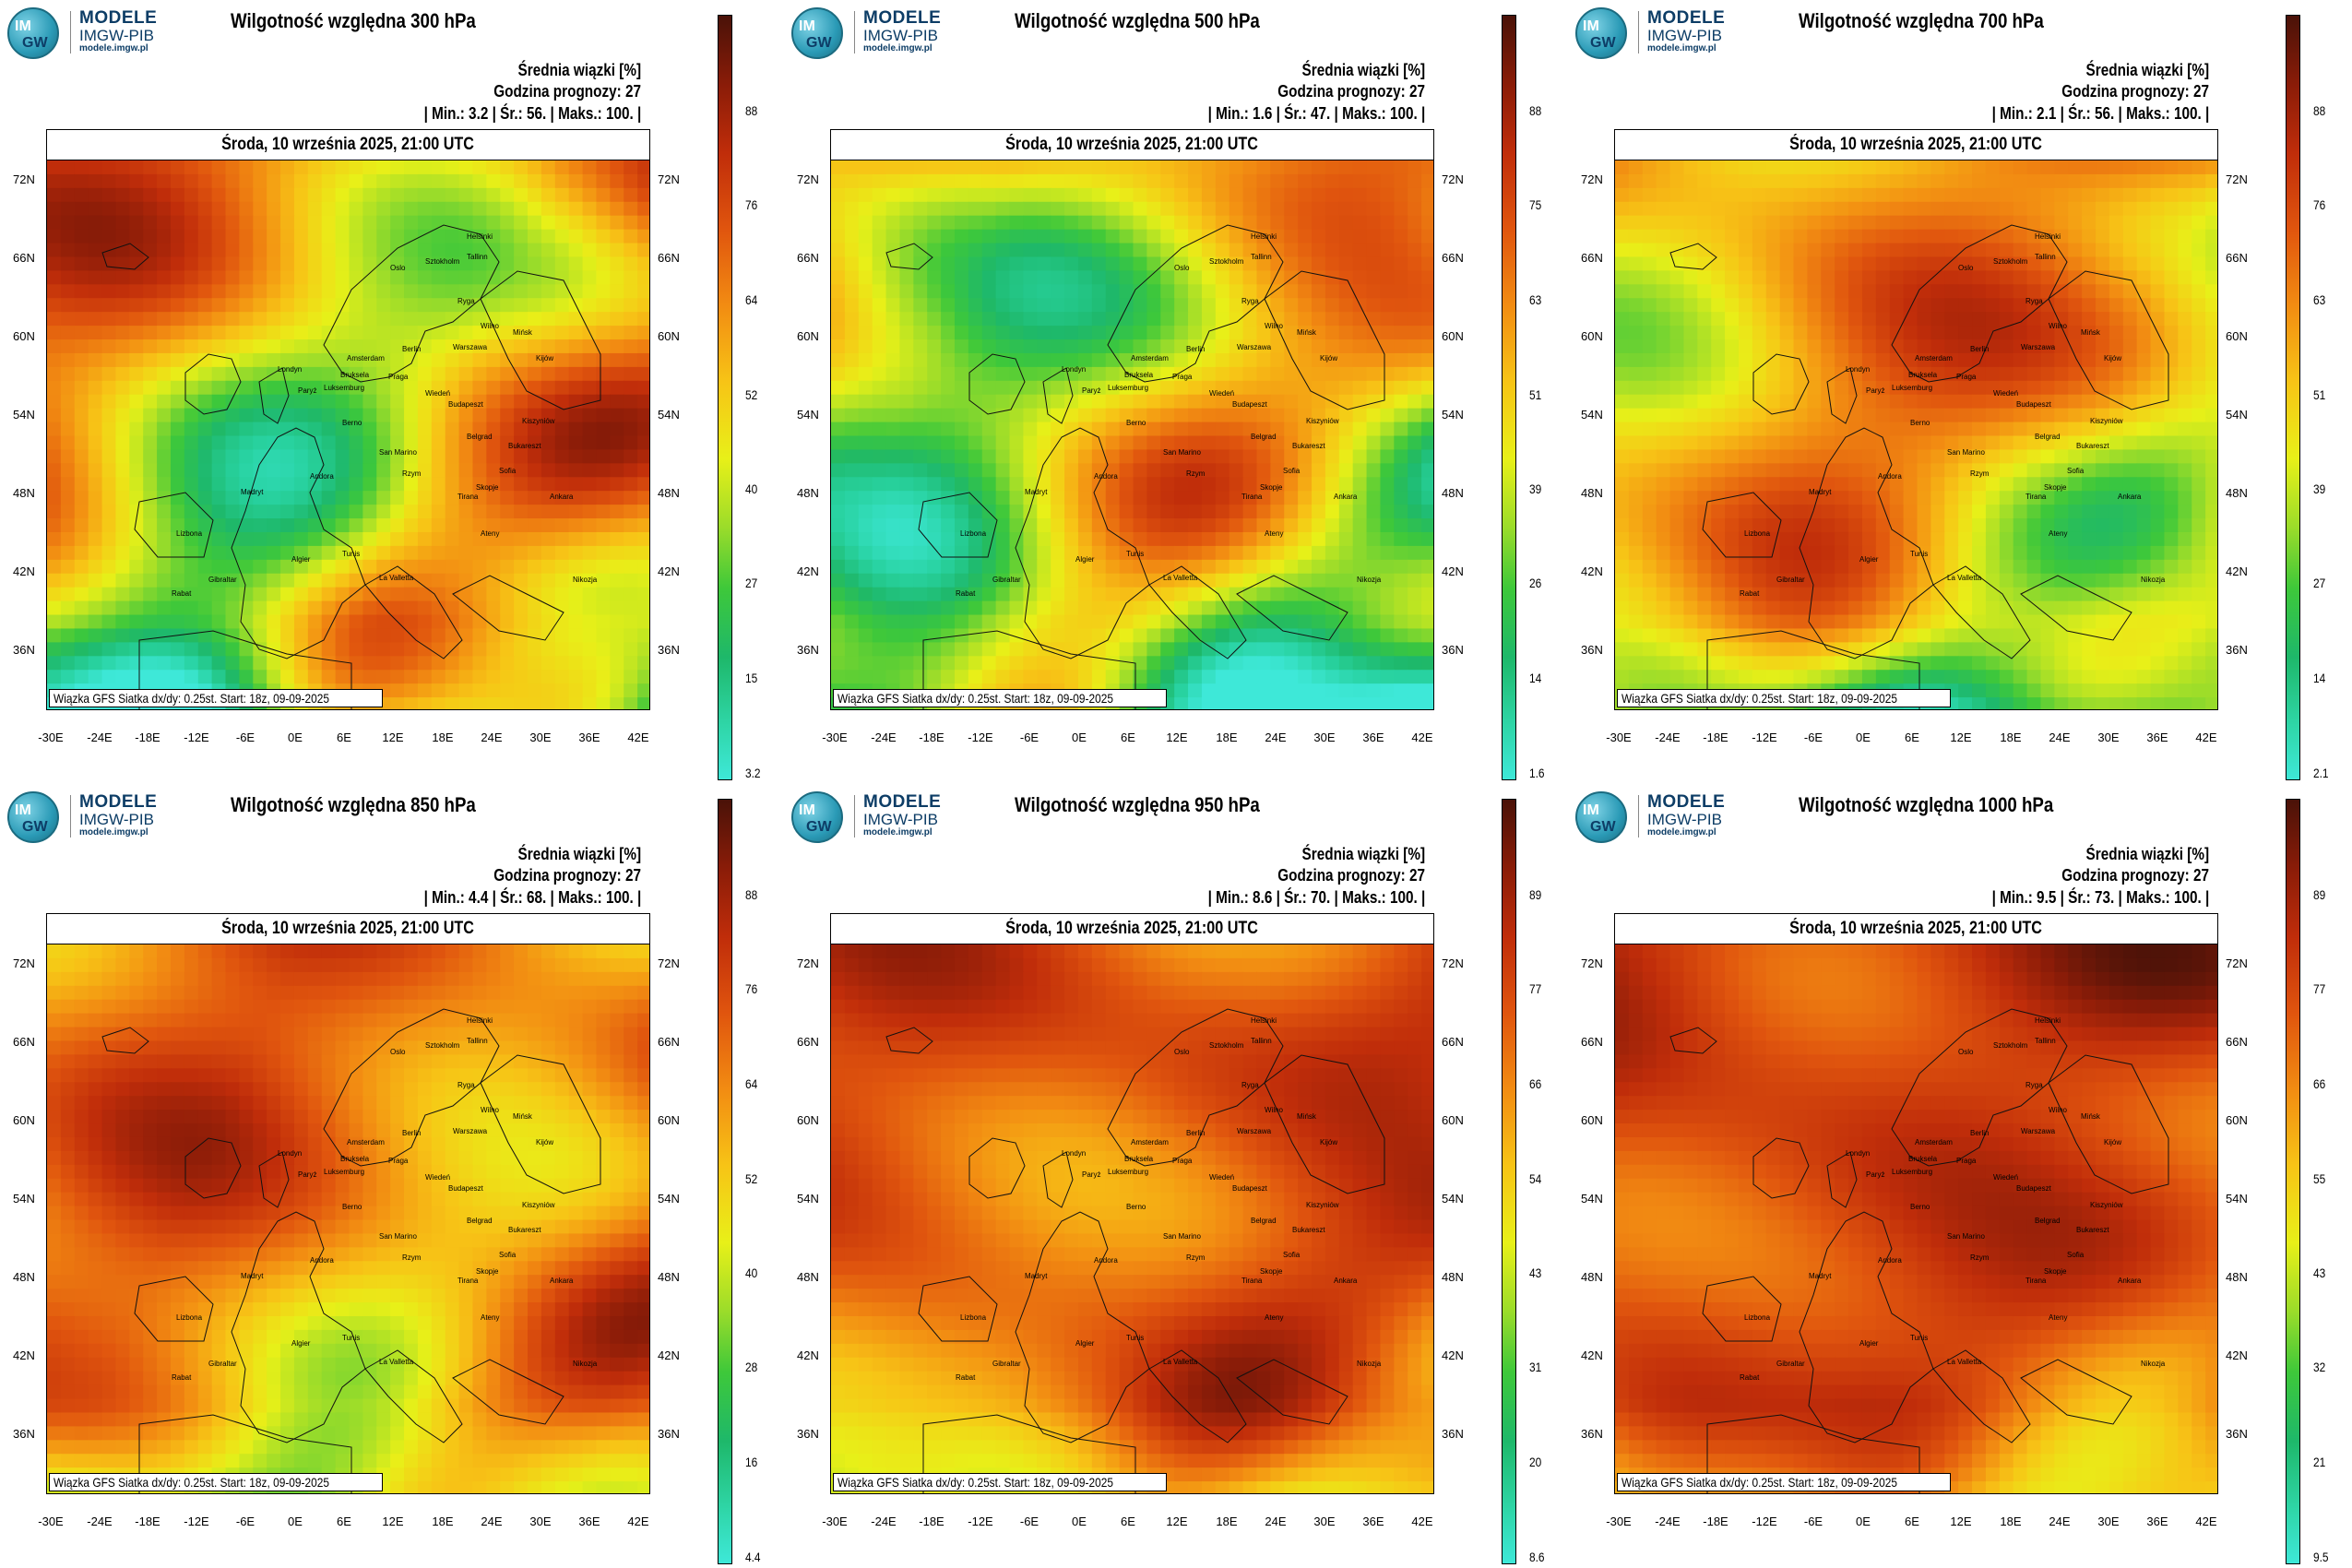 This screenshot has height=1568, width=2352. I want to click on logo-line-3: modele.imgw.pl, so click(113, 831).